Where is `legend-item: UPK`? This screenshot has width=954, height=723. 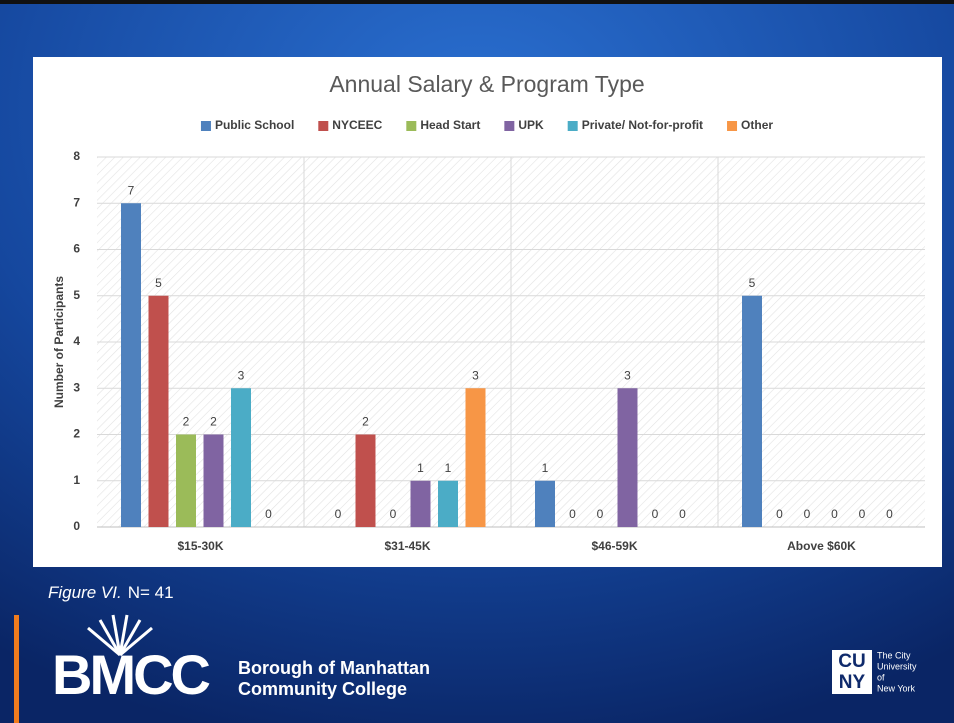
legend-item: UPK is located at coordinates (524, 125).